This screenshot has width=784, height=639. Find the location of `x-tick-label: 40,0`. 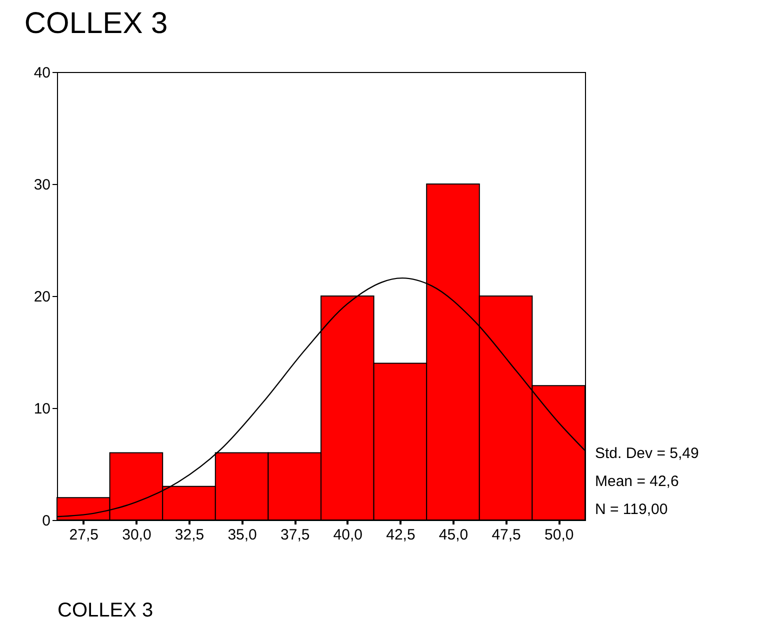

x-tick-label: 40,0 is located at coordinates (347, 535).